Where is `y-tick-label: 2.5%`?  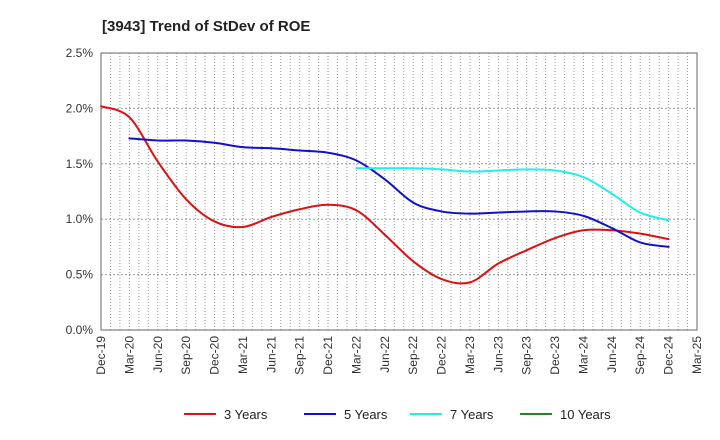
y-tick-label: 2.5% is located at coordinates (80, 53).